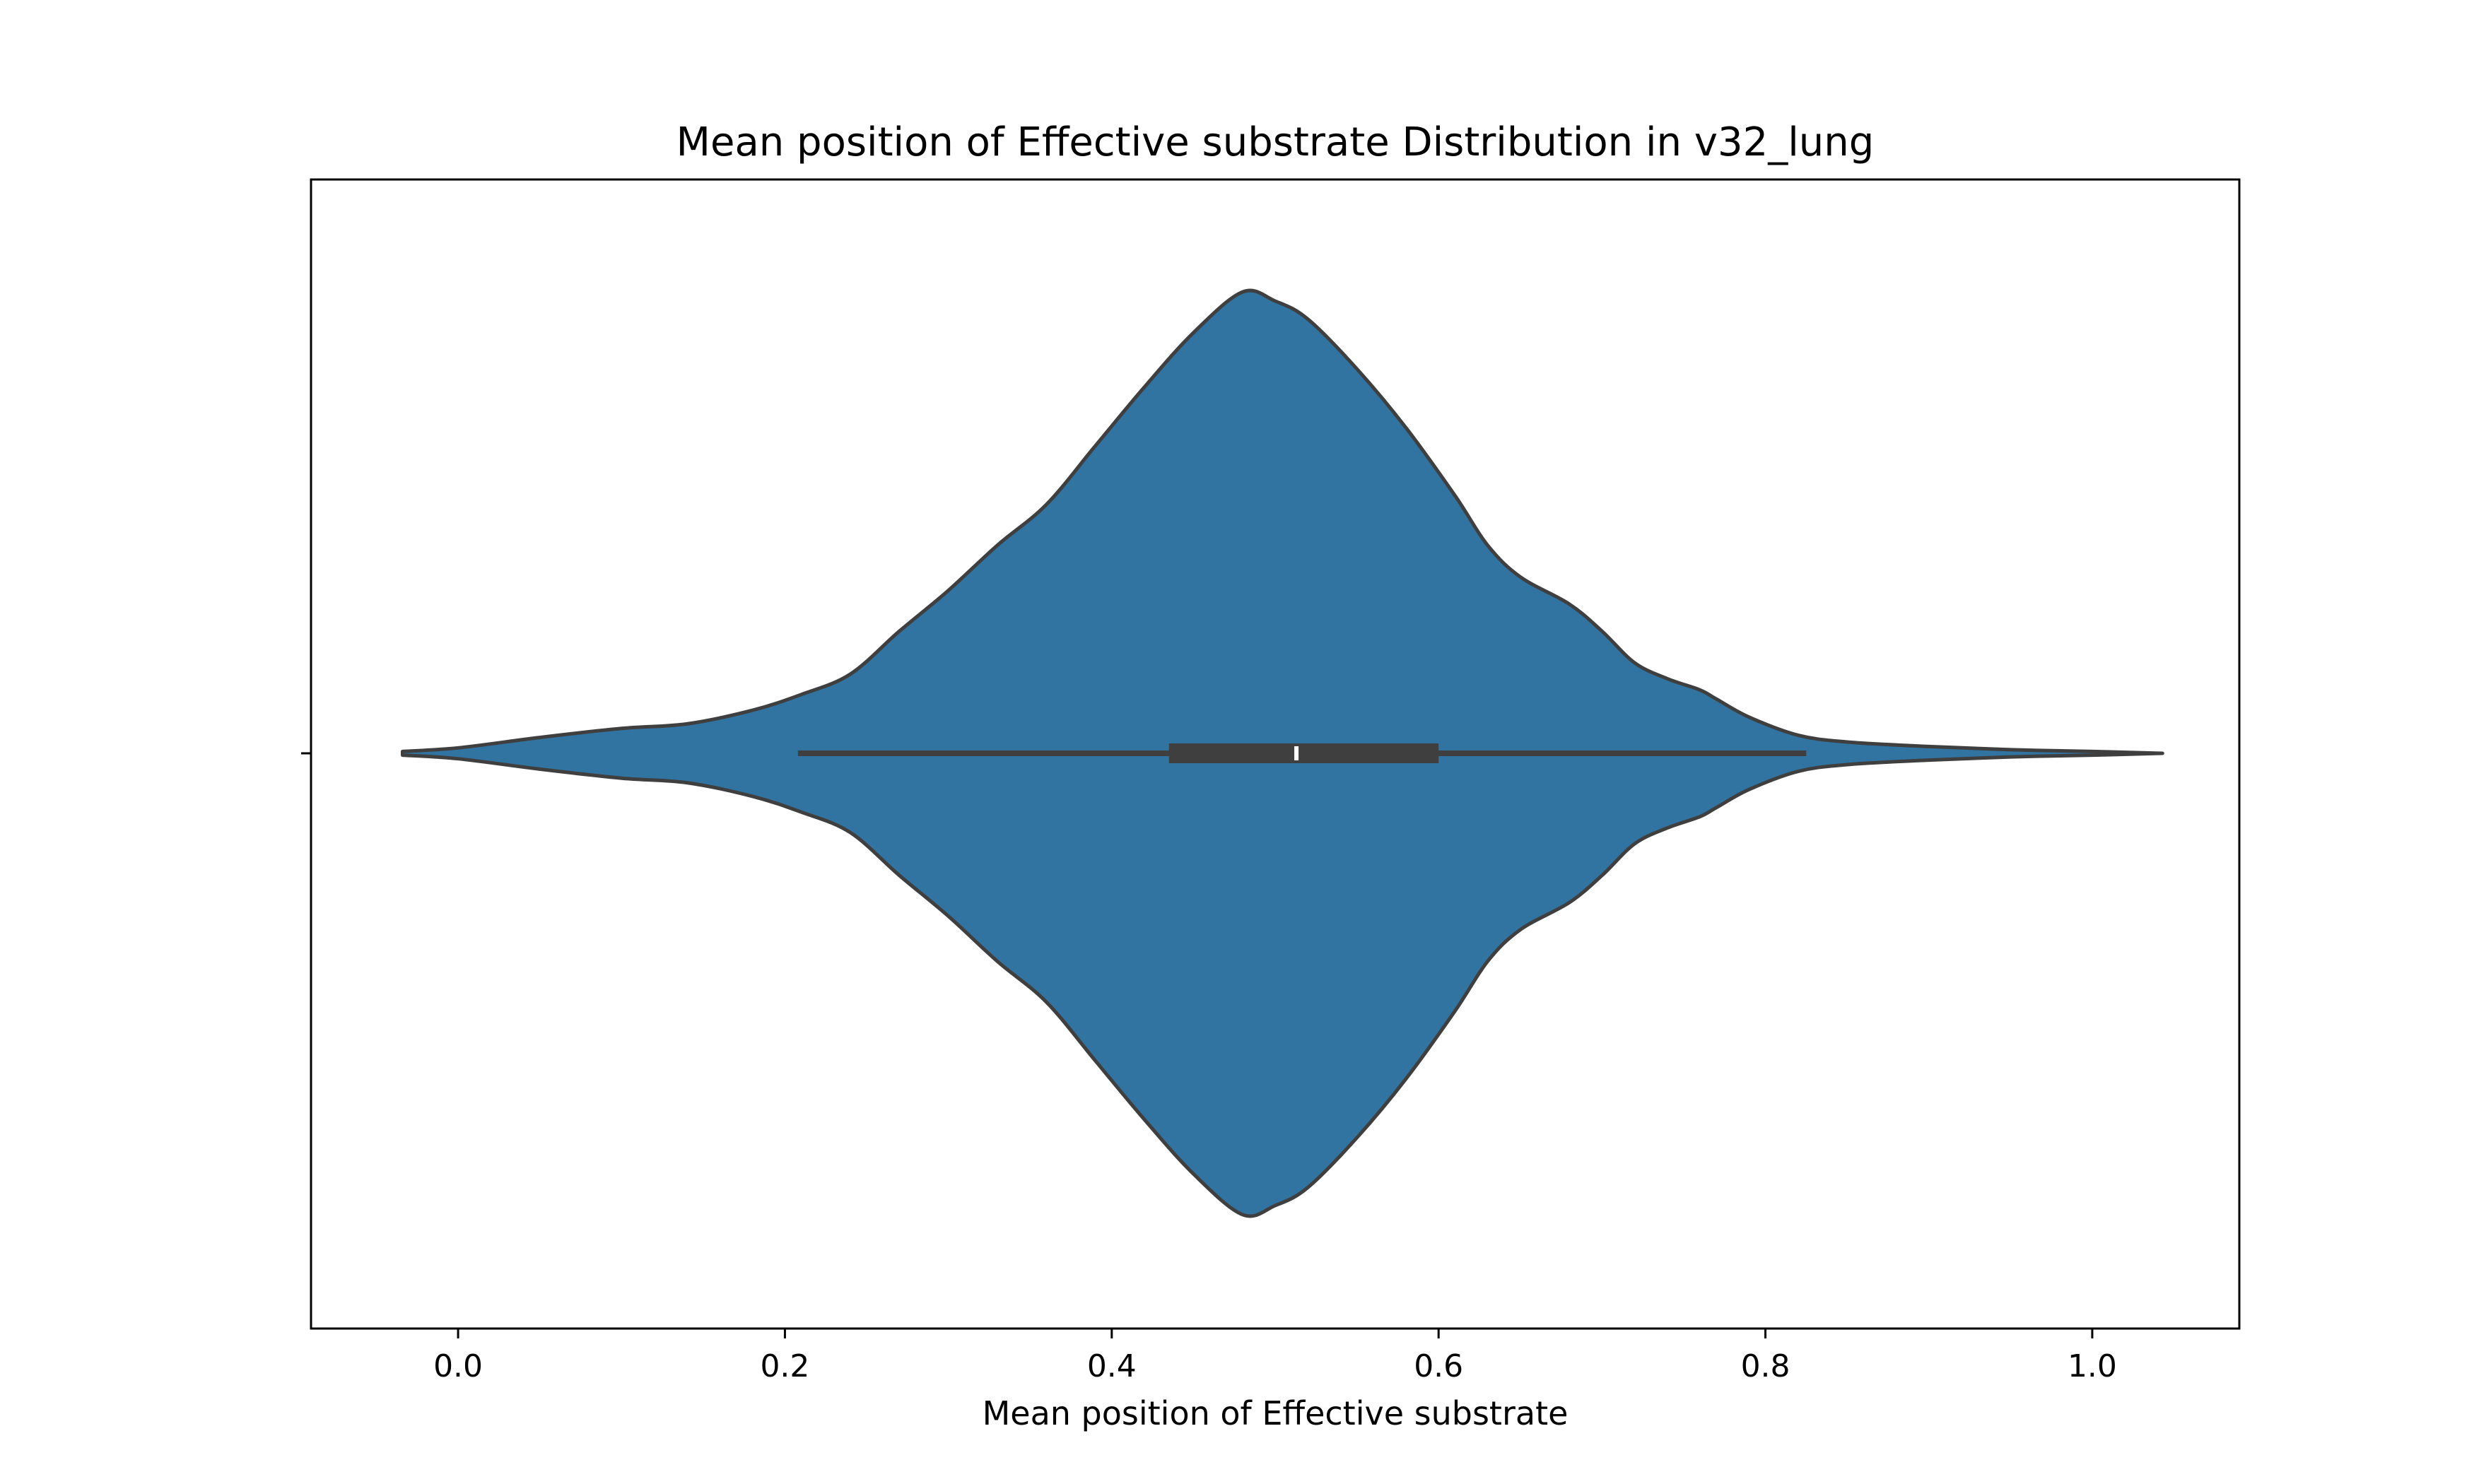  Describe the element at coordinates (1112, 1366) in the screenshot. I see `x-tick-label: 0.4` at that location.